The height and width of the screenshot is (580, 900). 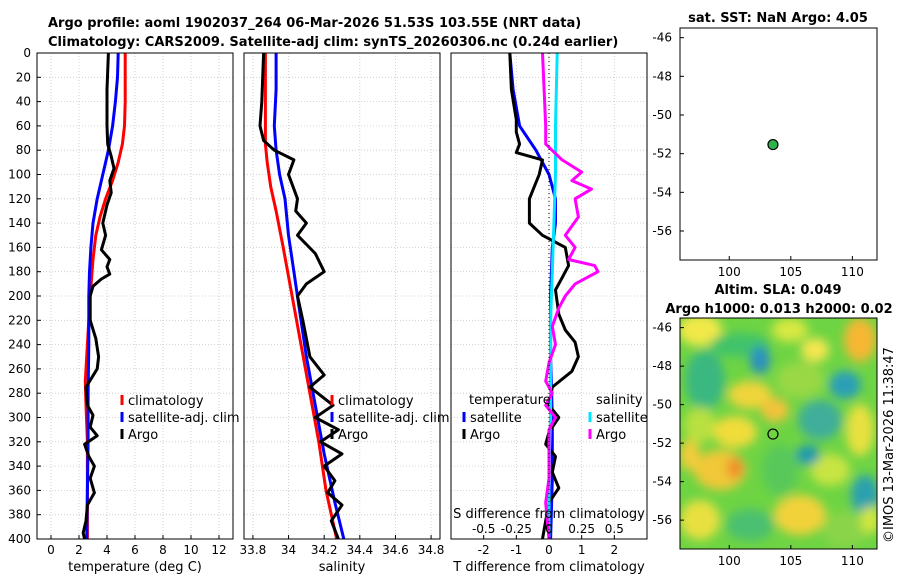 What do you see at coordinates (23, 126) in the screenshot?
I see `y-tick-label: 60` at bounding box center [23, 126].